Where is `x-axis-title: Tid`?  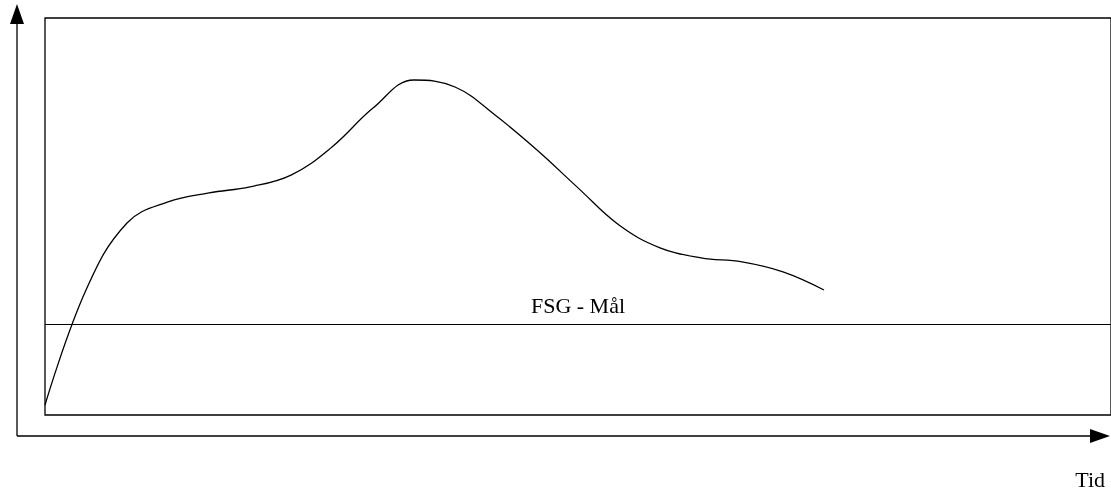
x-axis-title: Tid is located at coordinates (1090, 479).